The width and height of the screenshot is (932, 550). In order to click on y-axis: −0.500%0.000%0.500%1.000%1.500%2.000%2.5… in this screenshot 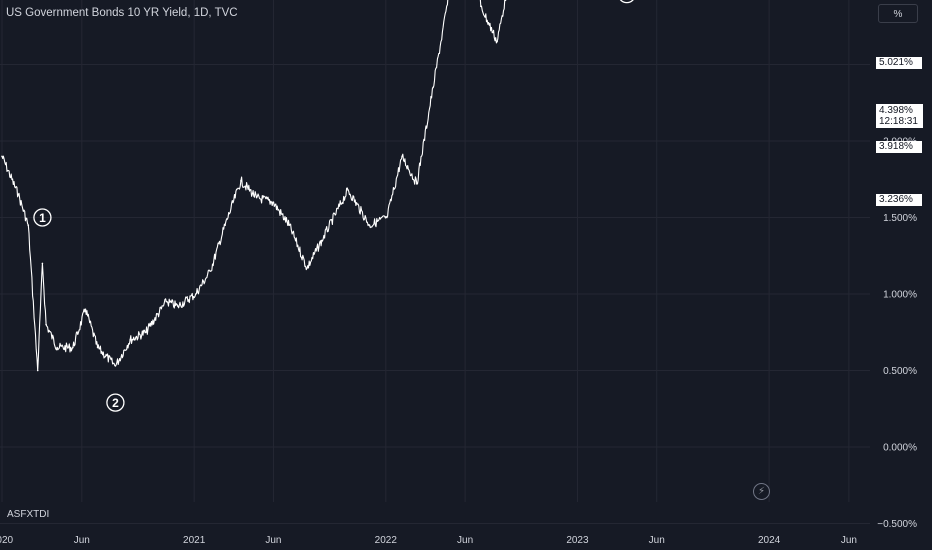, I will do `click(901, 275)`.